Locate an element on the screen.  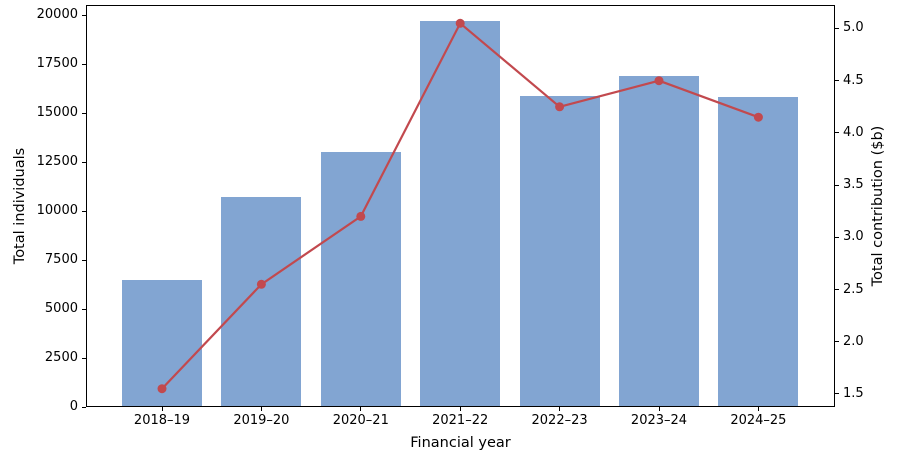
right-axis-tick-label: 2.5 is located at coordinates (853, 289).